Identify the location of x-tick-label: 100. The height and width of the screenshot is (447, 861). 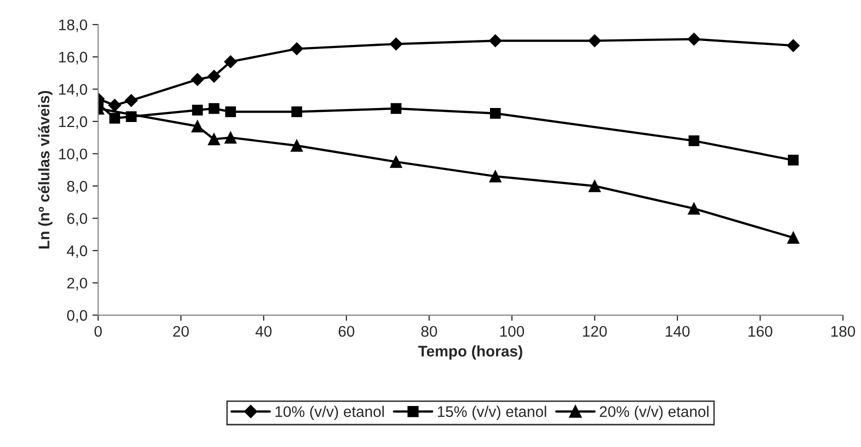
(512, 331).